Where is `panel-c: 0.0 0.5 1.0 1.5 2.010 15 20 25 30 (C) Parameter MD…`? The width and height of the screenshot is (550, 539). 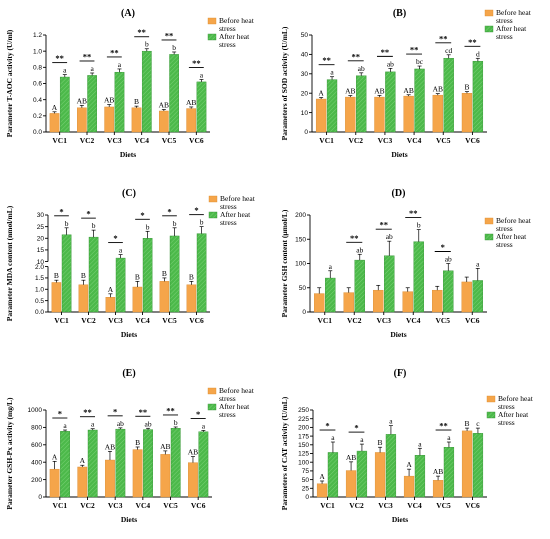 panel-c: 0.0 0.5 1.0 1.5 2.010 15 20 25 30 (C) Parameter MD… is located at coordinates (130, 263).